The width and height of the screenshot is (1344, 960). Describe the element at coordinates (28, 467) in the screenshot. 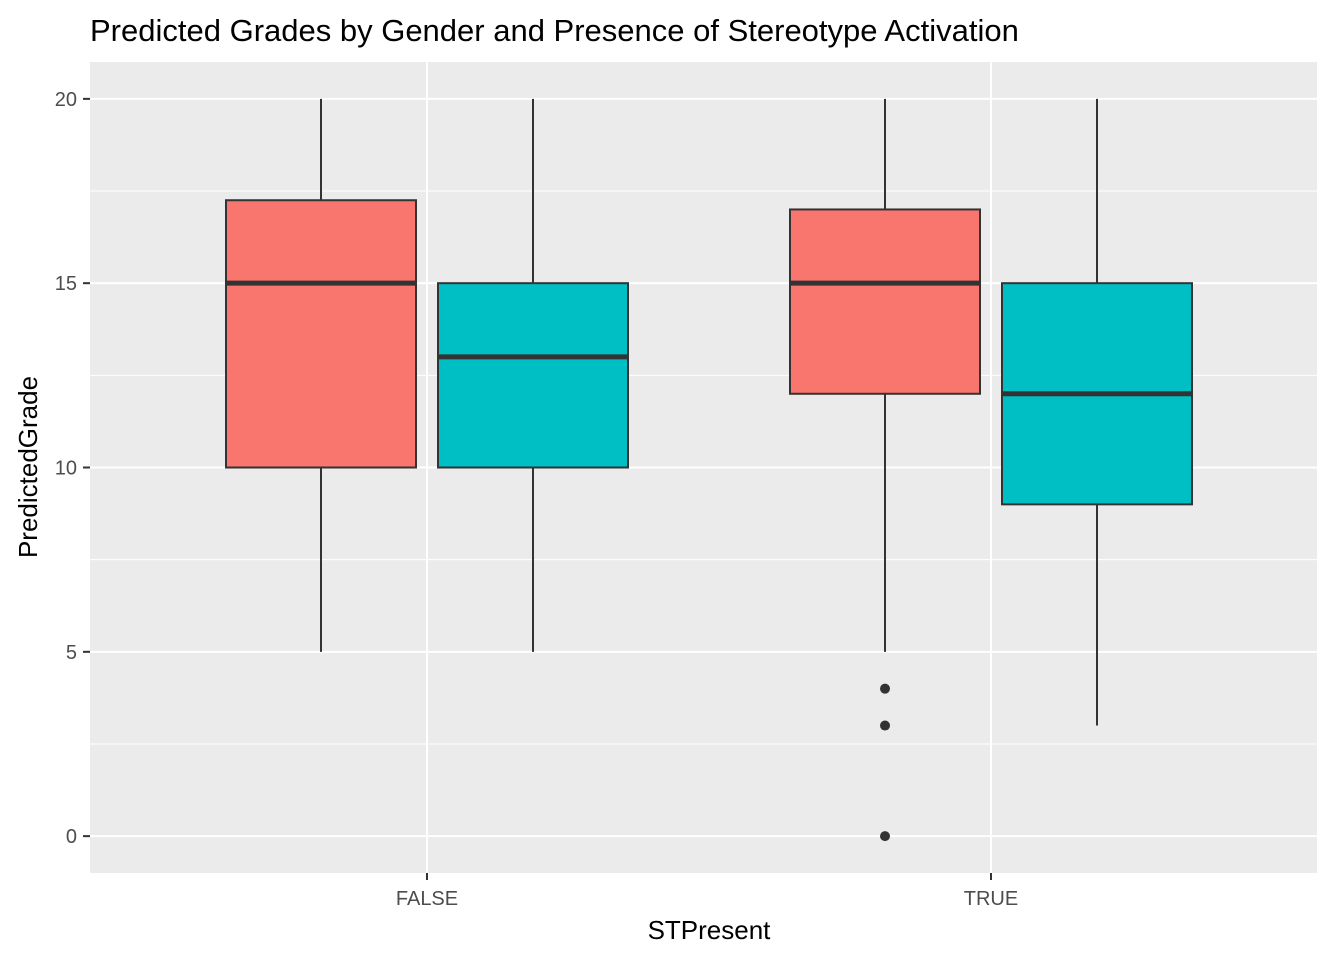

I see `y-axis-title: PredictedGrade` at that location.